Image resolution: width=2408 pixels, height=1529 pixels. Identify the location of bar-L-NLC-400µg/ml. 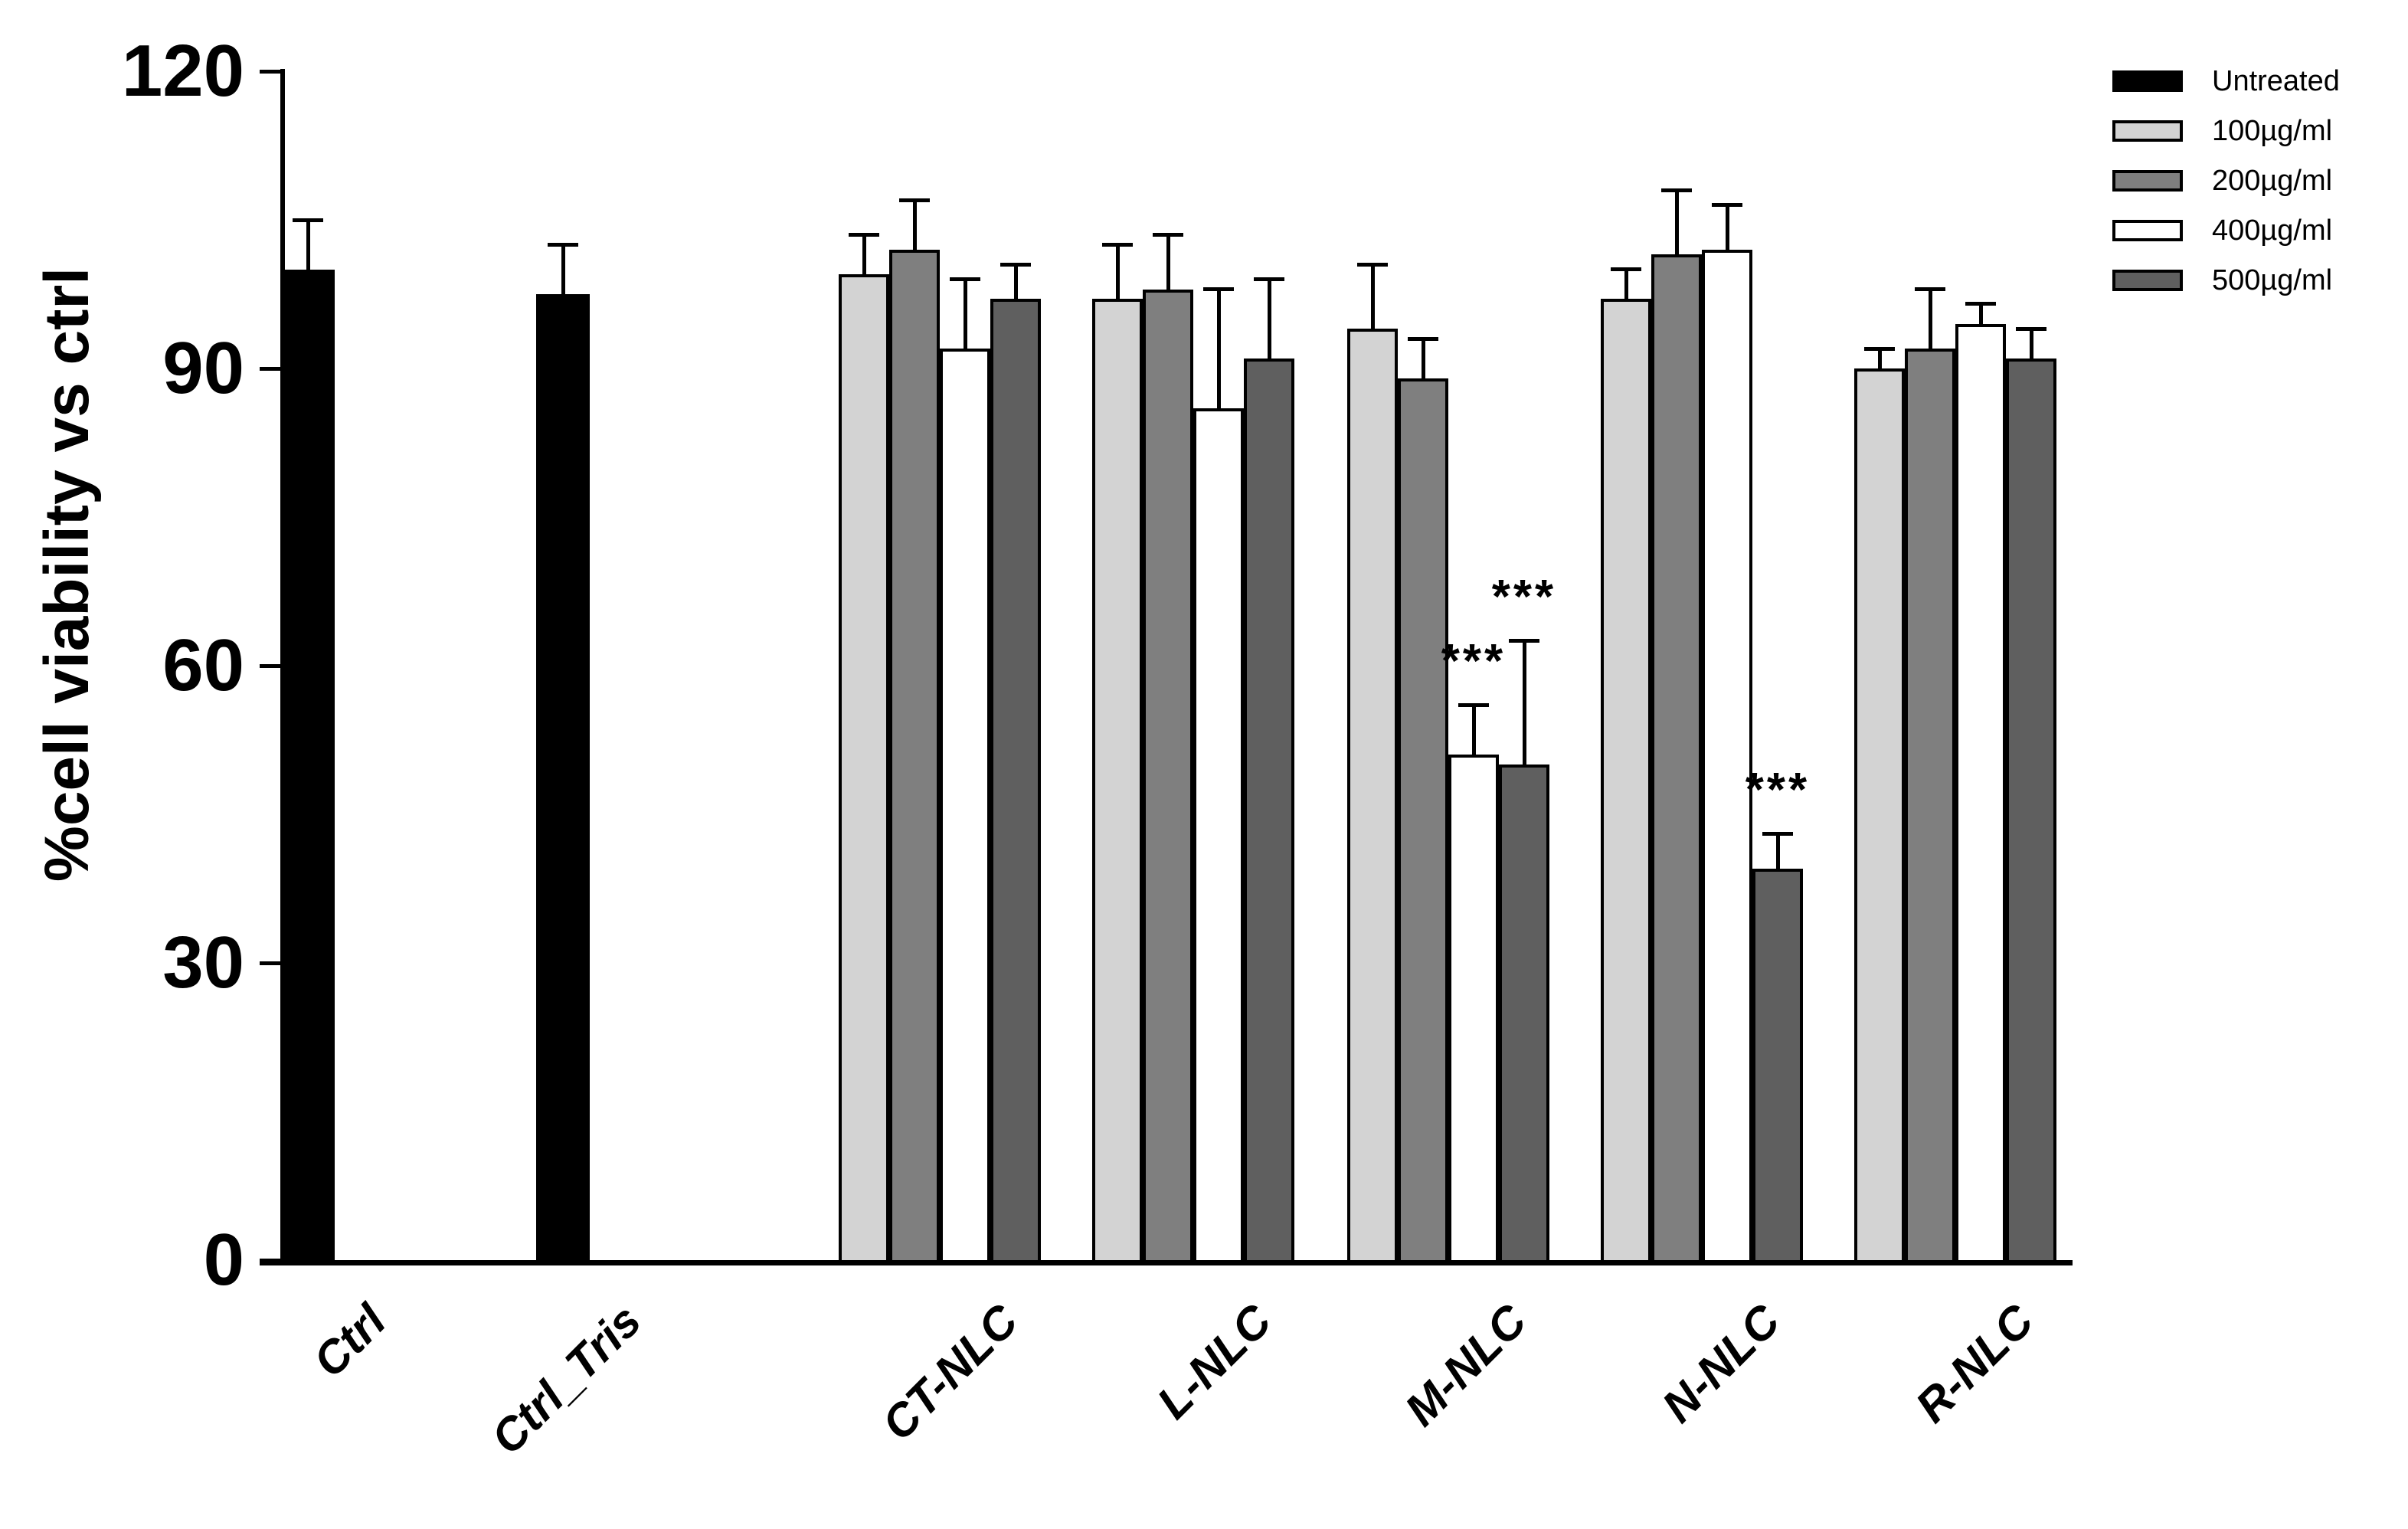
(1218, 836).